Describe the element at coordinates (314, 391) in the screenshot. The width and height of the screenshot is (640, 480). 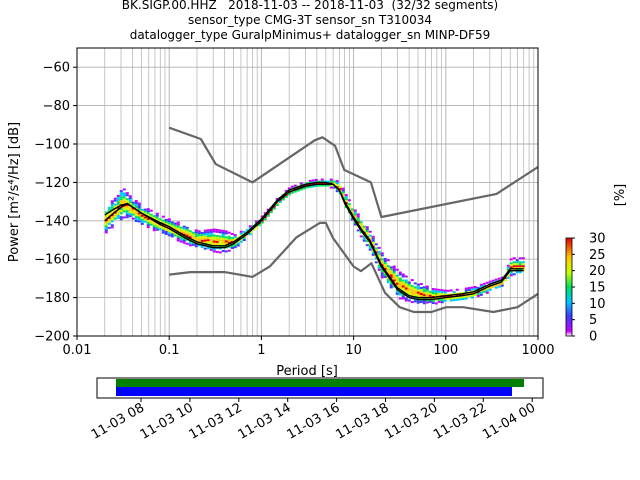
I see `timeline-used-bar` at that location.